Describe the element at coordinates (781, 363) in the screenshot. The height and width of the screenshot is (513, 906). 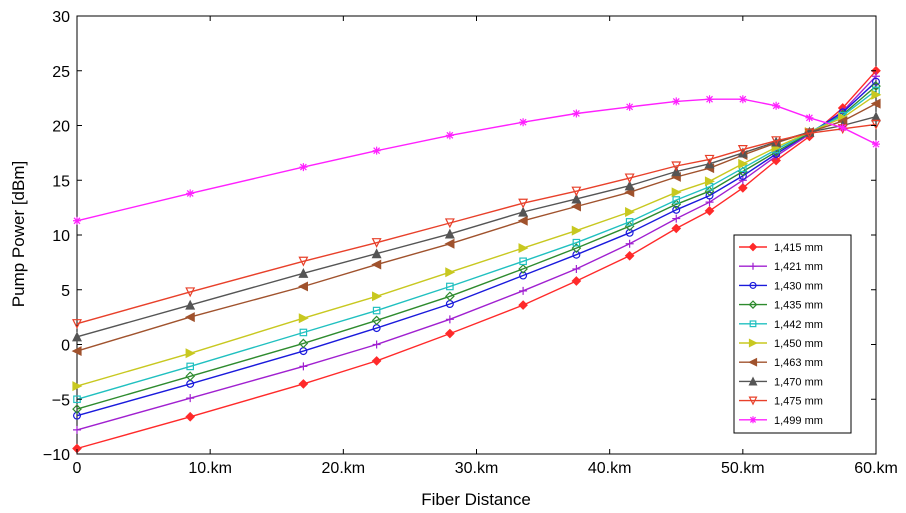
I see `legend-item: 1,463 mm` at that location.